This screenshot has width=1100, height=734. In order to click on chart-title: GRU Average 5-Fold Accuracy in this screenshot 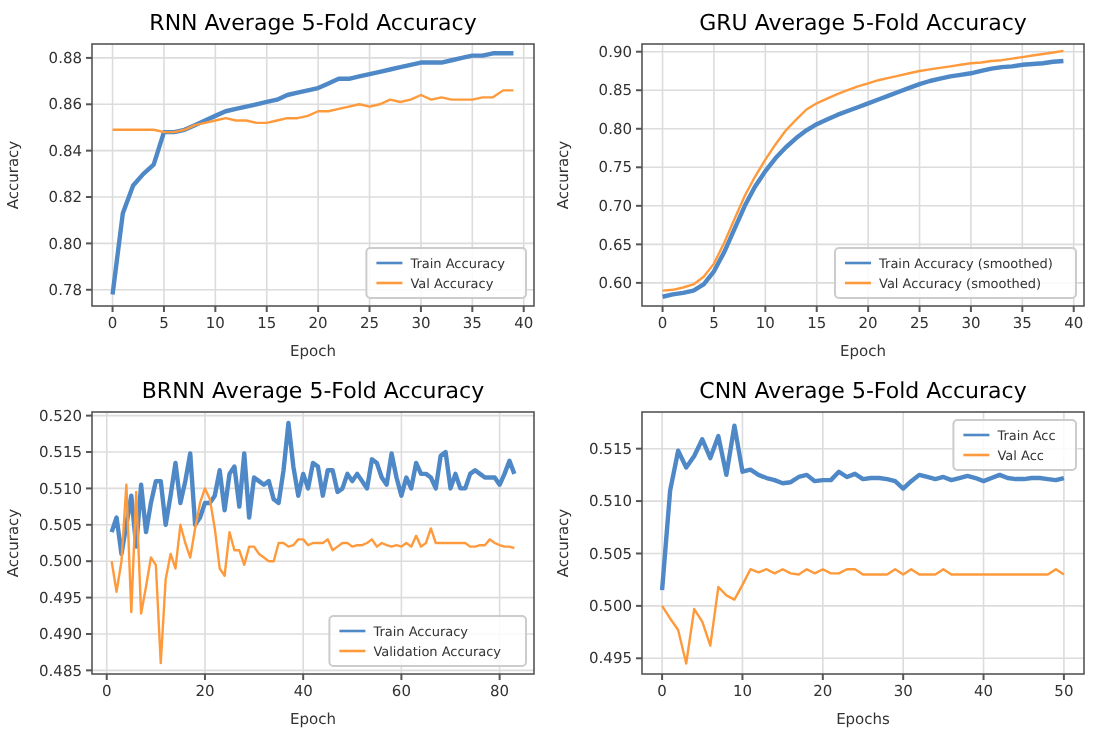, I will do `click(863, 23)`.